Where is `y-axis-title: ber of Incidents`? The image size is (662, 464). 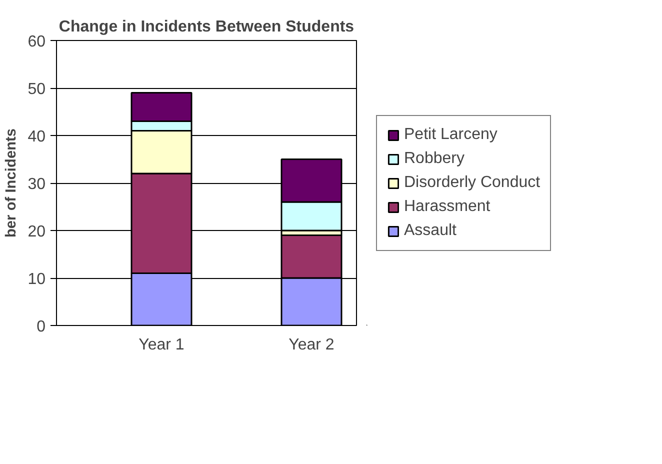 y-axis-title: ber of Incidents is located at coordinates (12, 183).